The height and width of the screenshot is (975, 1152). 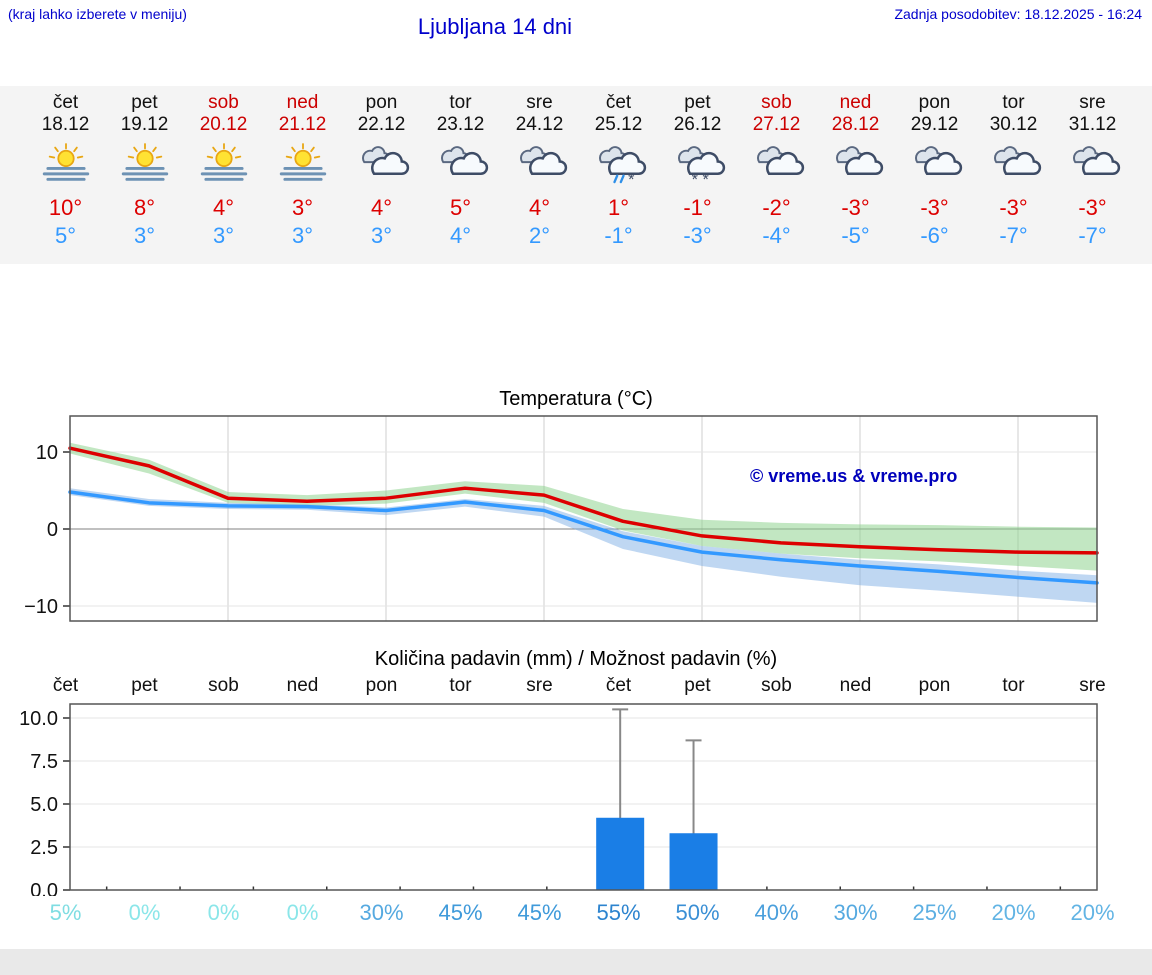 What do you see at coordinates (460, 124) in the screenshot?
I see `day-date-label: 23.12` at bounding box center [460, 124].